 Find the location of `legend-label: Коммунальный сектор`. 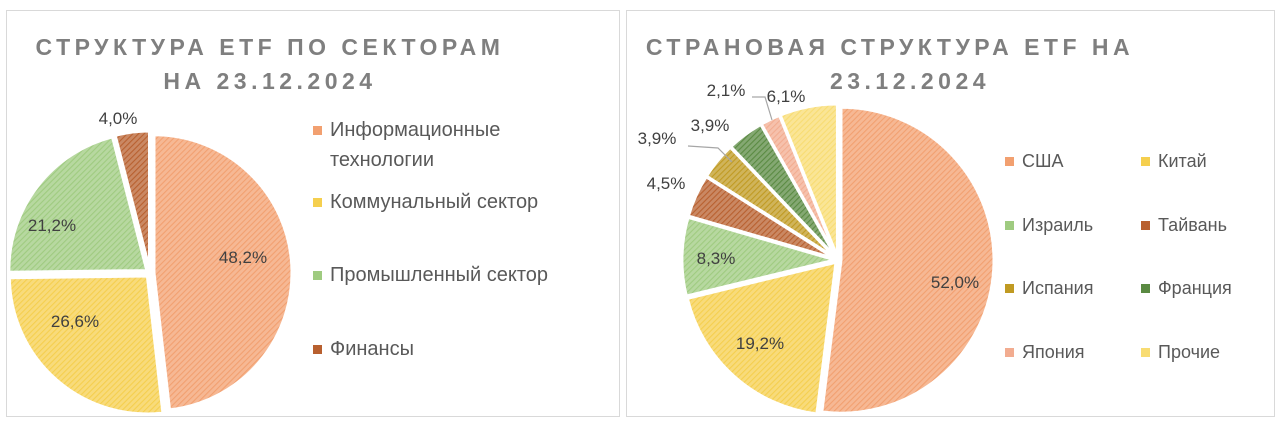

legend-label: Коммунальный сектор is located at coordinates (434, 202).